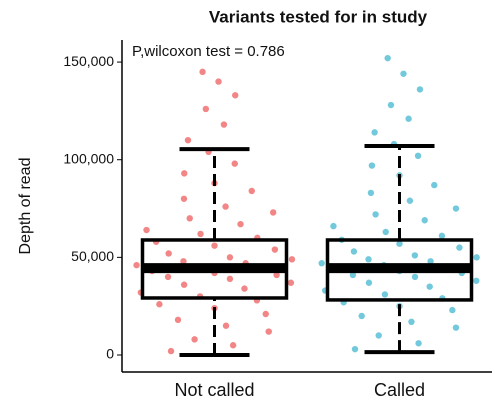 The image size is (495, 405). Describe the element at coordinates (399, 390) in the screenshot. I see `x-tick-label: Called` at that location.